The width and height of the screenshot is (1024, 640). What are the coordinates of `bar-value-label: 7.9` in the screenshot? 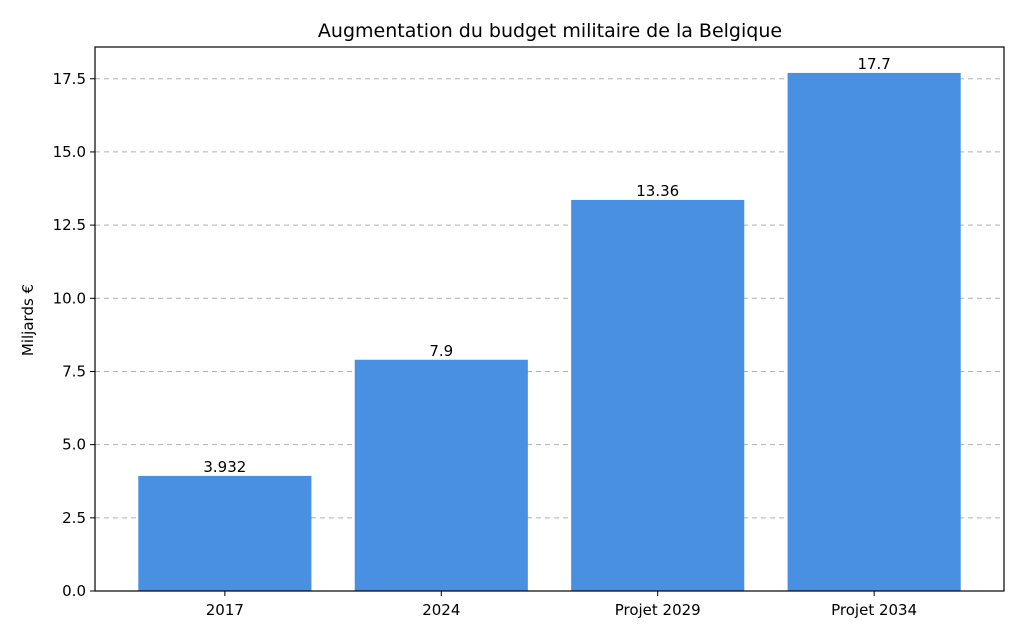 It's located at (441, 351).